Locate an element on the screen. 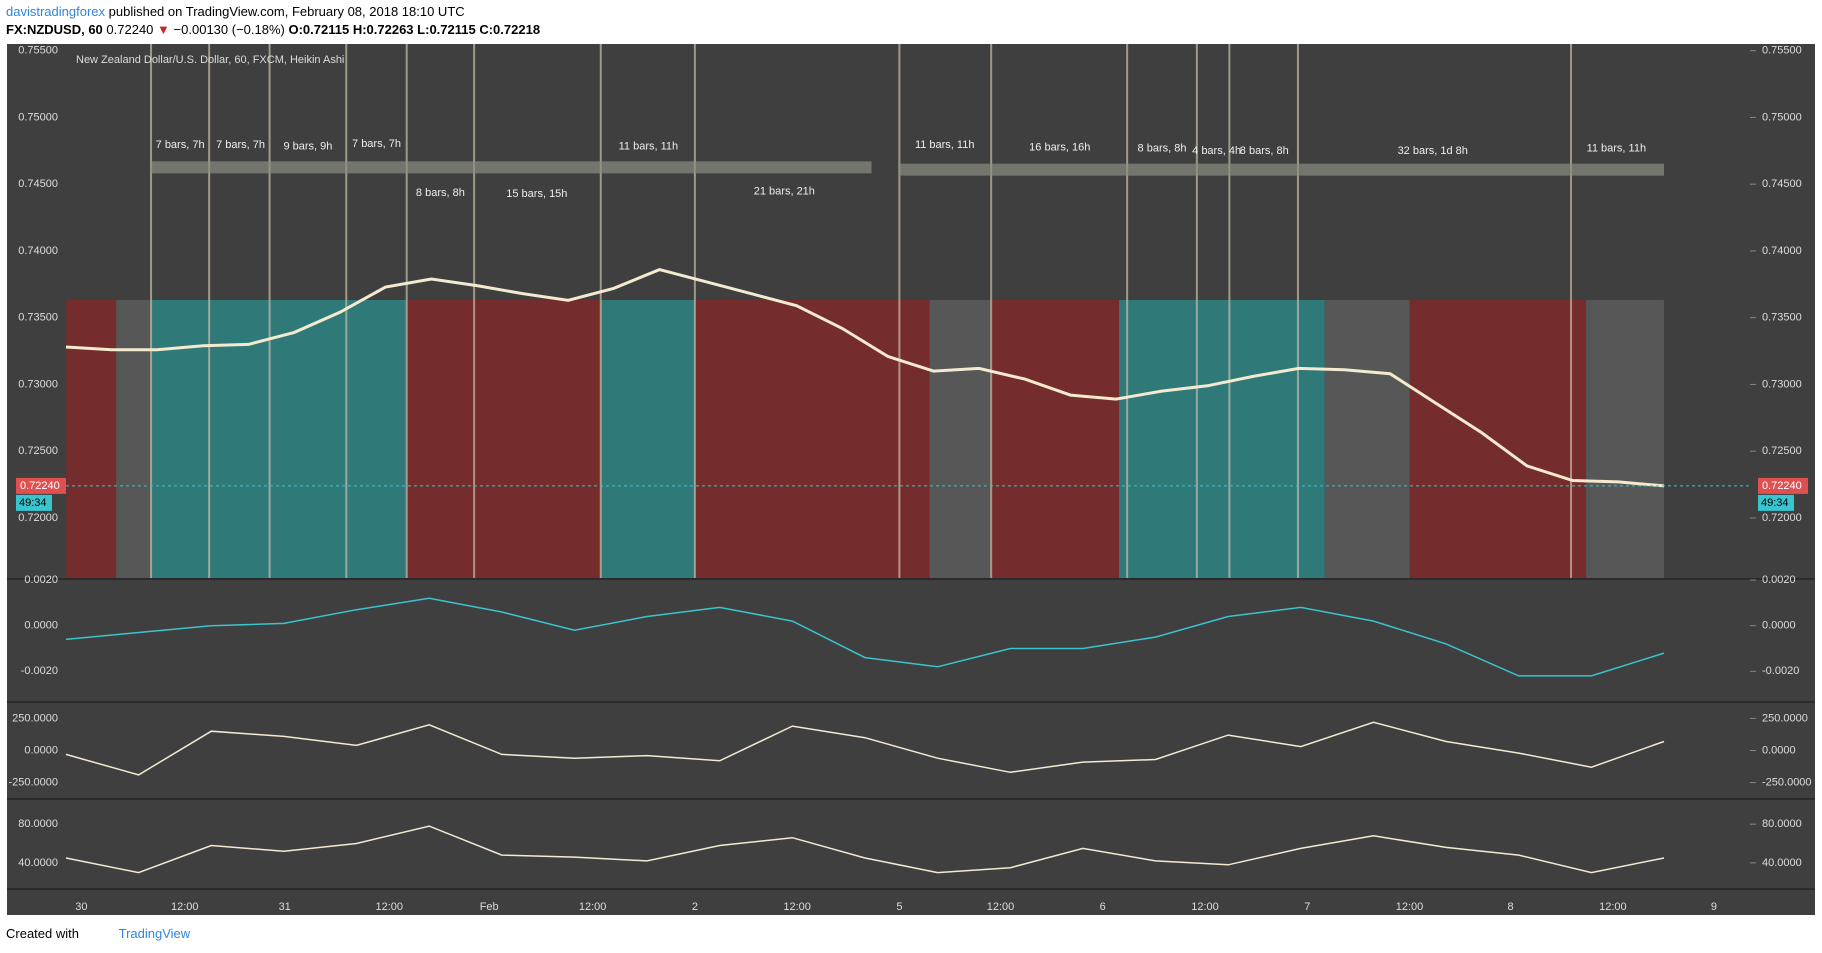 The image size is (1822, 953). y-tick-label-right: 0.75500 is located at coordinates (1782, 51).